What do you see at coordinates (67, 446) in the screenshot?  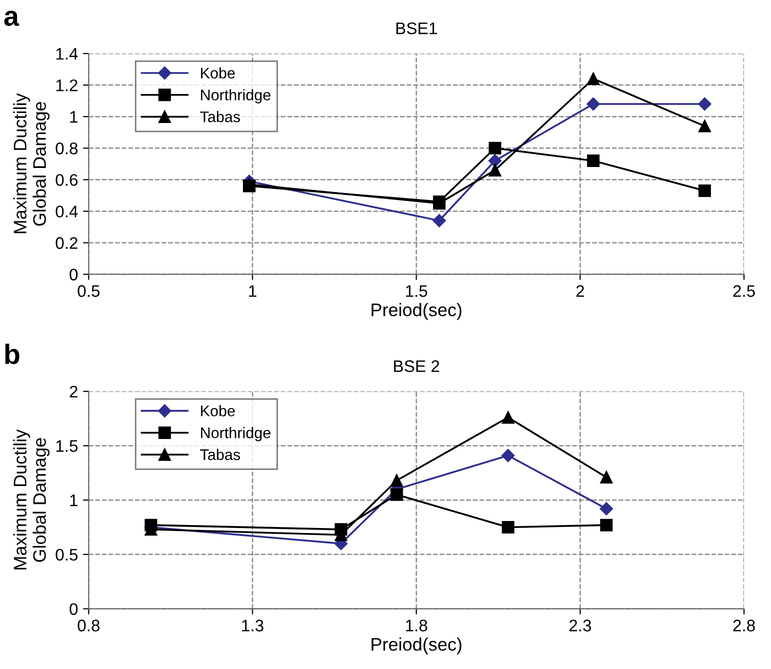 I see `y-tick-label: 1.5` at bounding box center [67, 446].